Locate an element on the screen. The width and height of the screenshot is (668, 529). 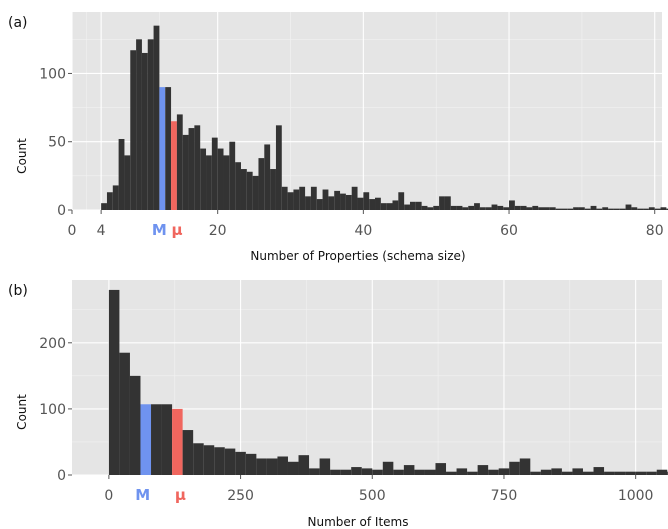
x-axis-title-b: Number of Items is located at coordinates (358, 522).